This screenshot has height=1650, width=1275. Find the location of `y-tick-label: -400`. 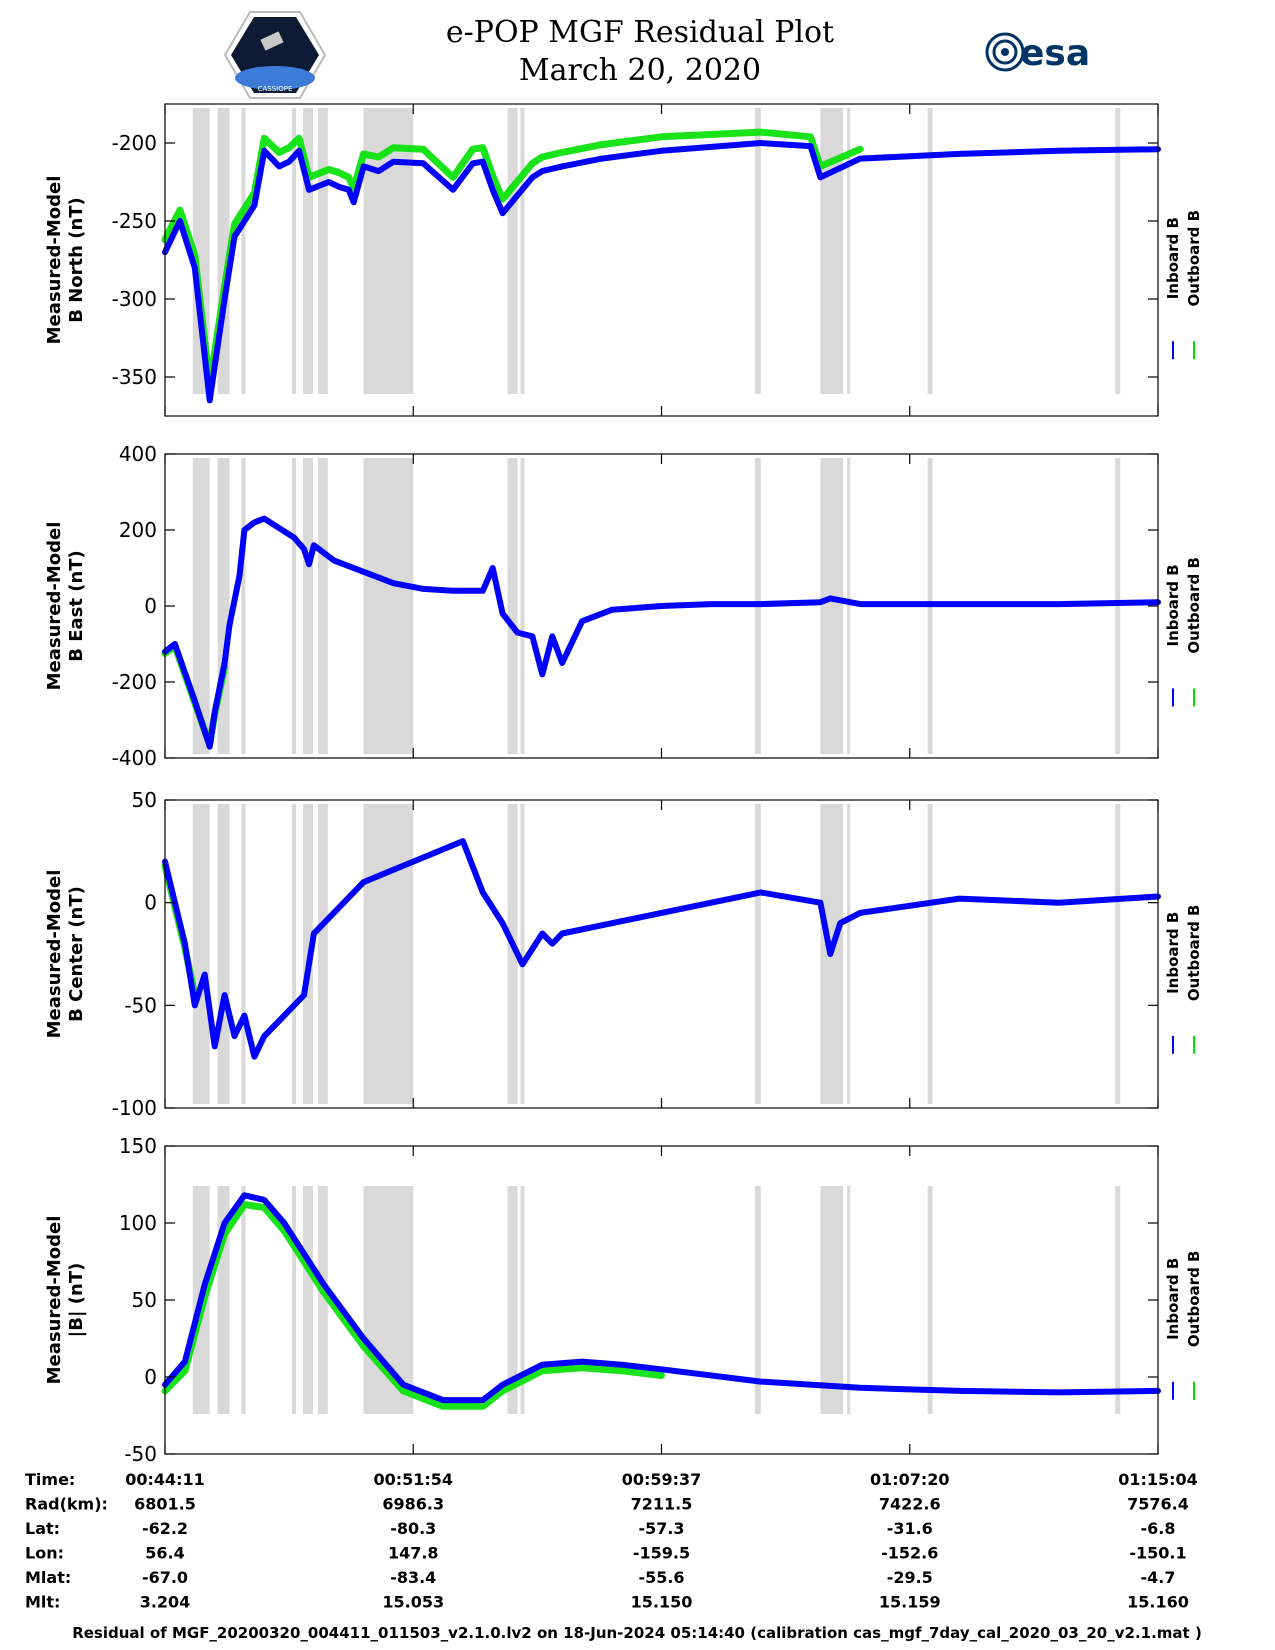

y-tick-label: -400 is located at coordinates (134, 758).